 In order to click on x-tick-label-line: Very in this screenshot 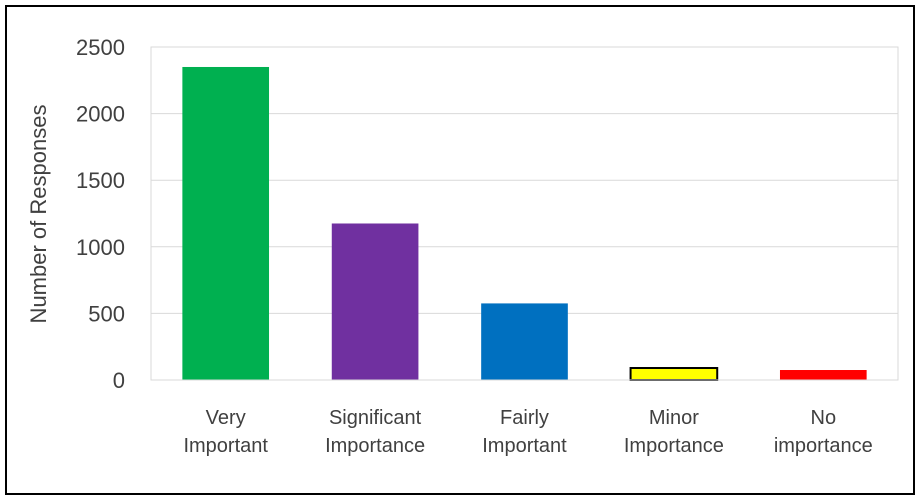, I will do `click(226, 418)`.